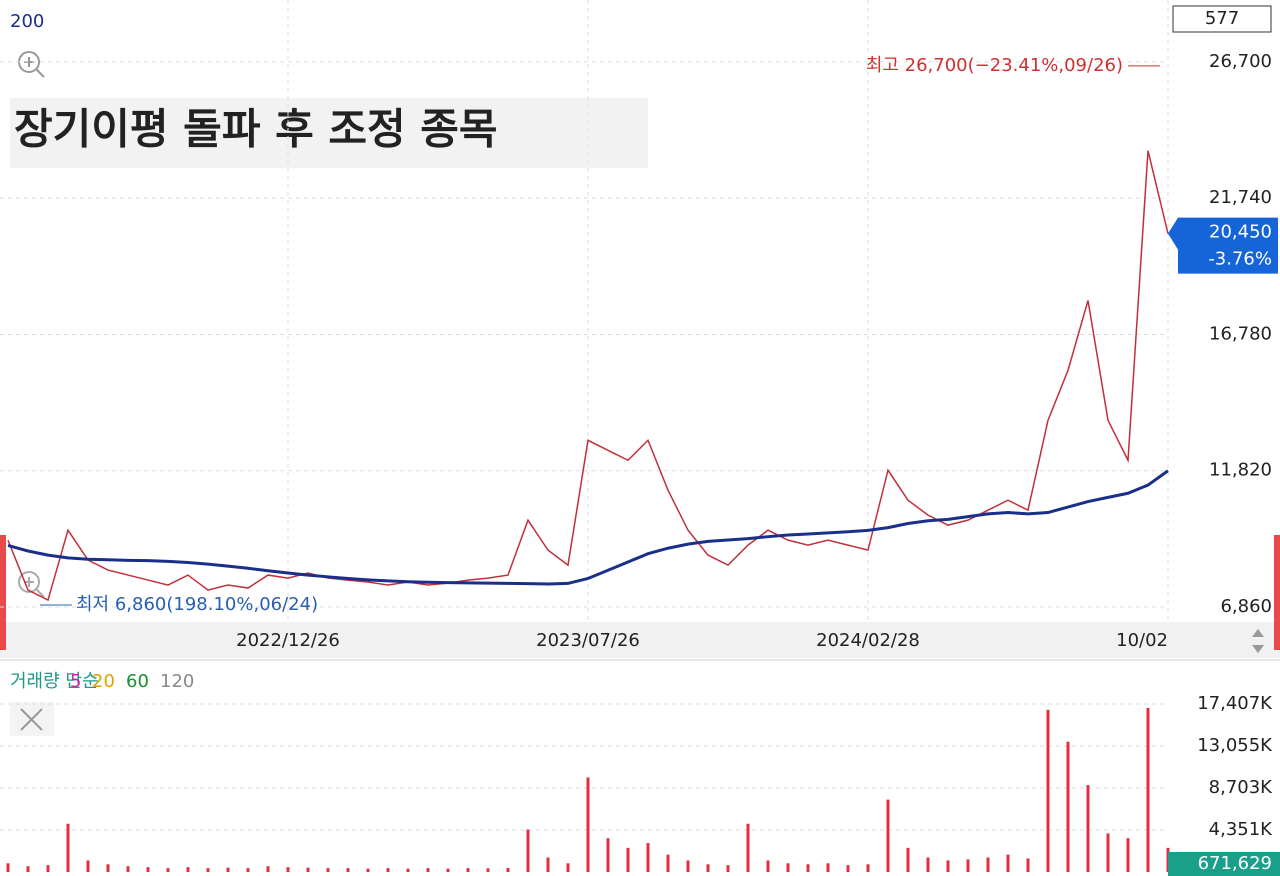  Describe the element at coordinates (1240, 61) in the screenshot. I see `y-tick-label: 26,700` at that location.